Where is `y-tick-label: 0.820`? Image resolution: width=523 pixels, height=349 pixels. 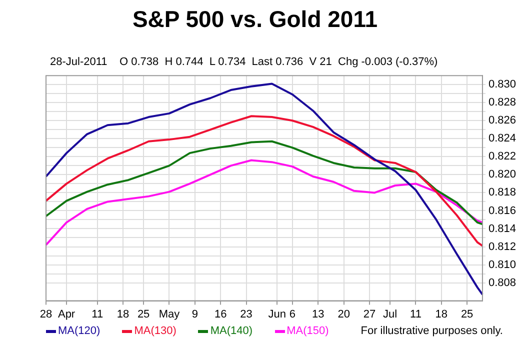
y-tick-label: 0.820 is located at coordinates (502, 174).